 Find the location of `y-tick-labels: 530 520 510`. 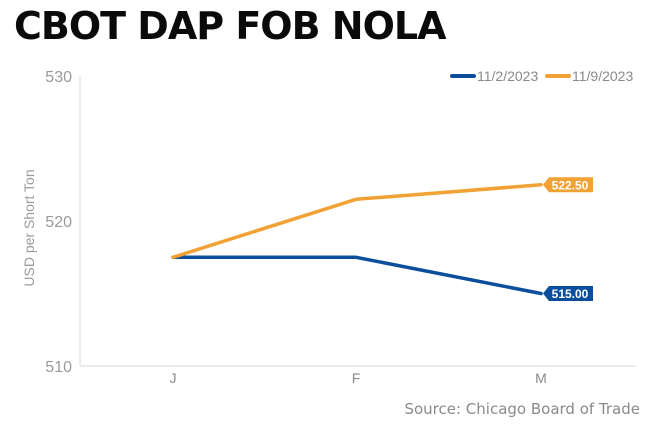

y-tick-labels: 530 520 510 is located at coordinates (58, 222).